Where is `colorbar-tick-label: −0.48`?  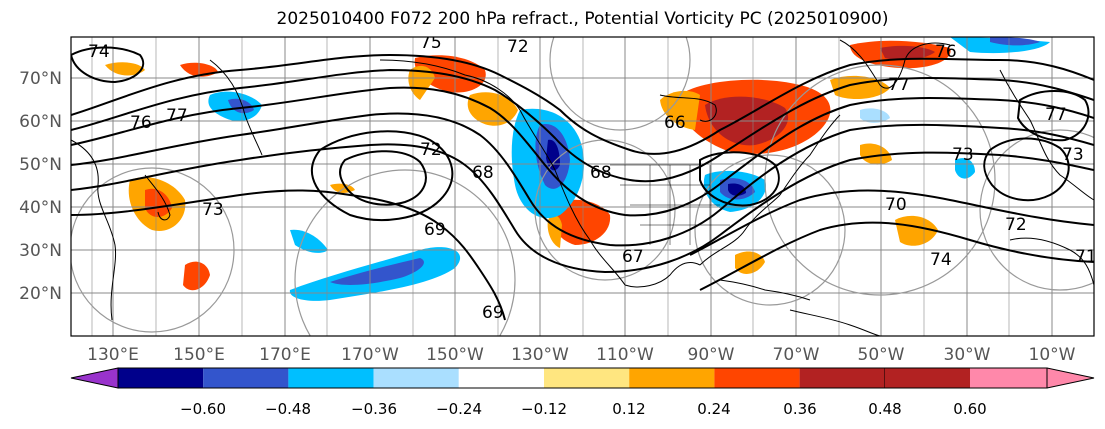
colorbar-tick-label: −0.48 is located at coordinates (288, 409).